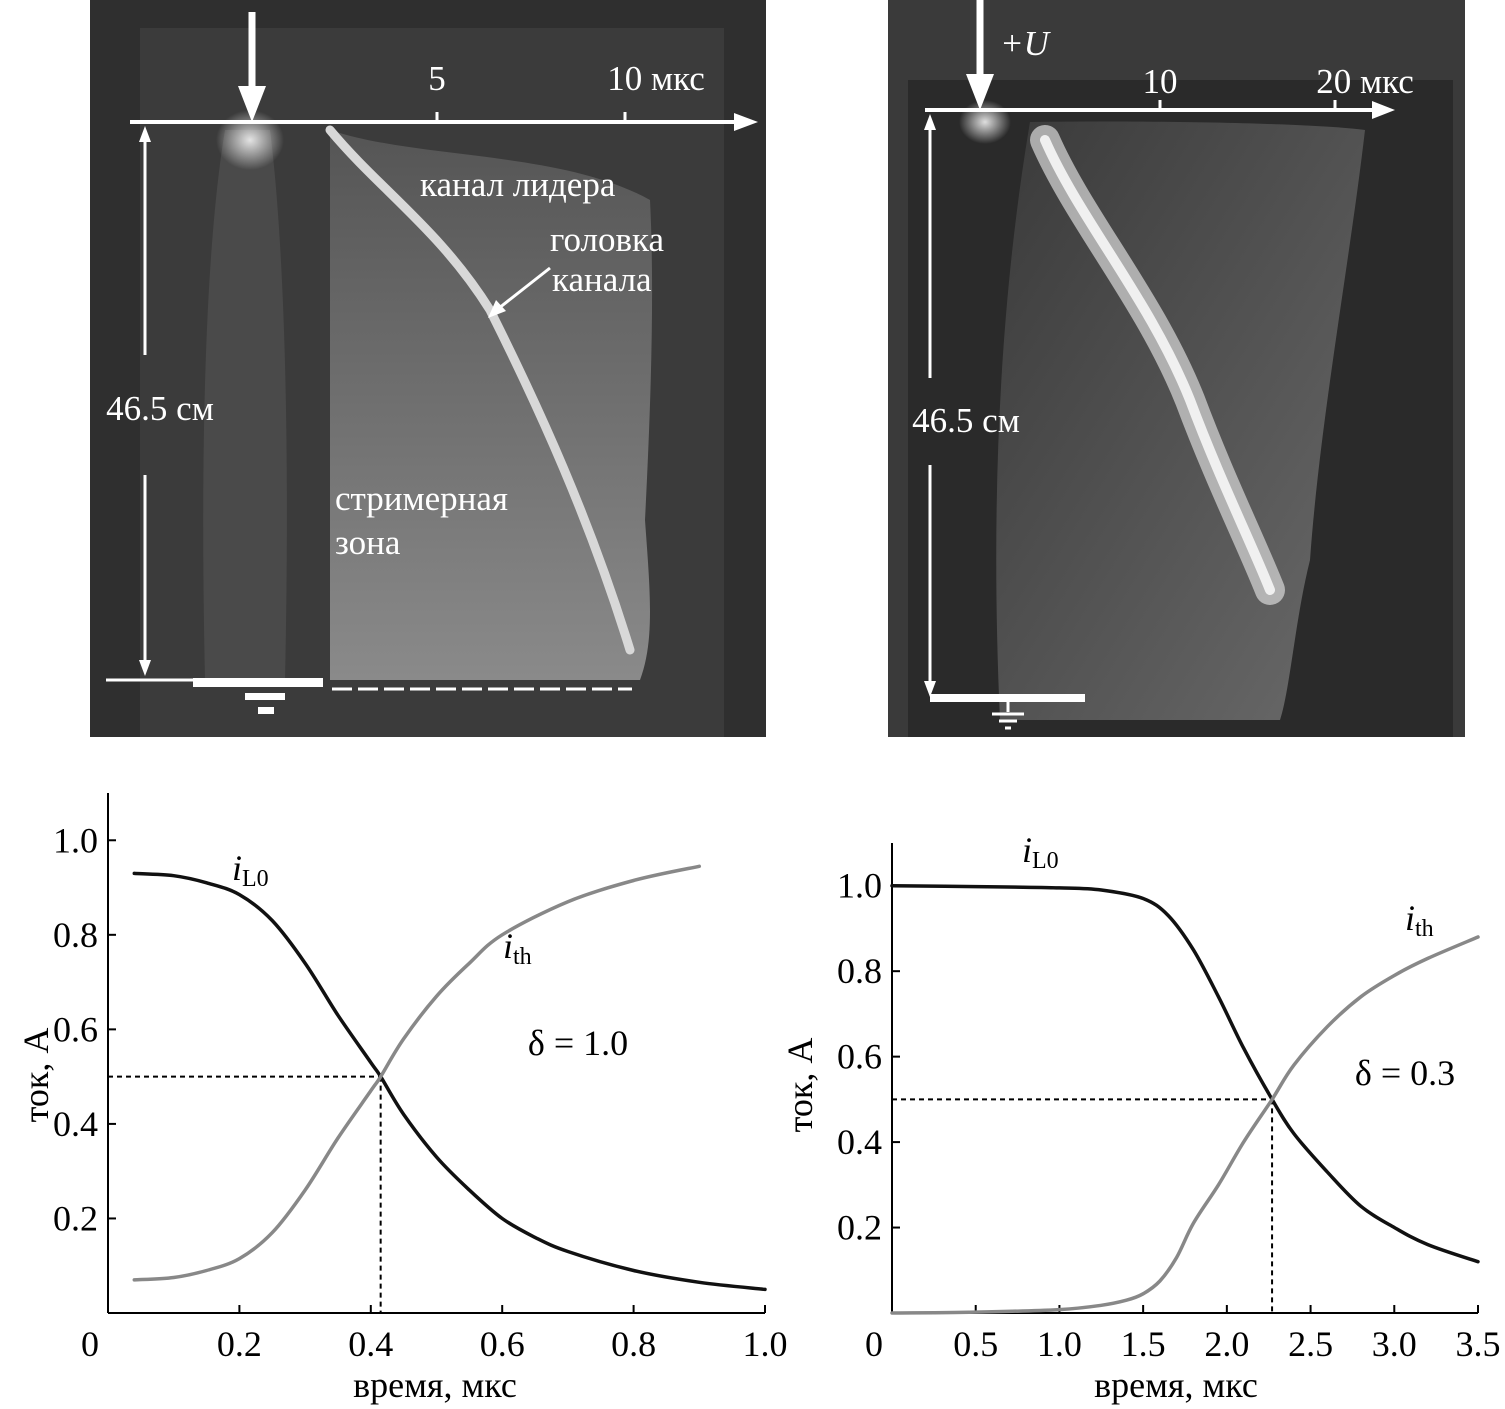  I want to click on delta-annotation: δ = 0.3, so click(1405, 1073).